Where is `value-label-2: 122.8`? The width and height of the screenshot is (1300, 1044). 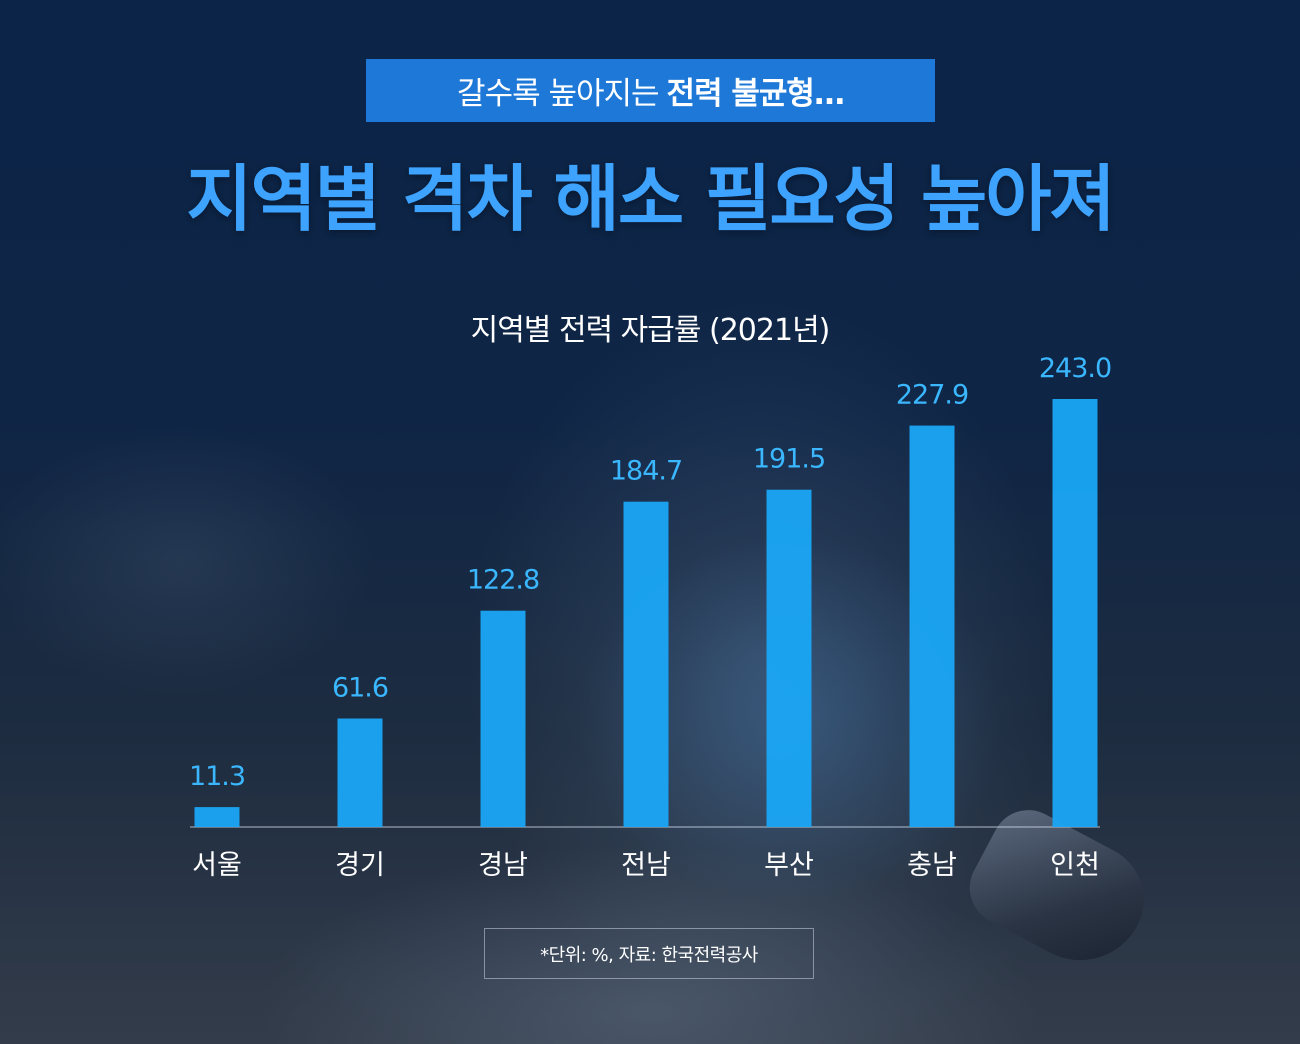 value-label-2: 122.8 is located at coordinates (503, 580).